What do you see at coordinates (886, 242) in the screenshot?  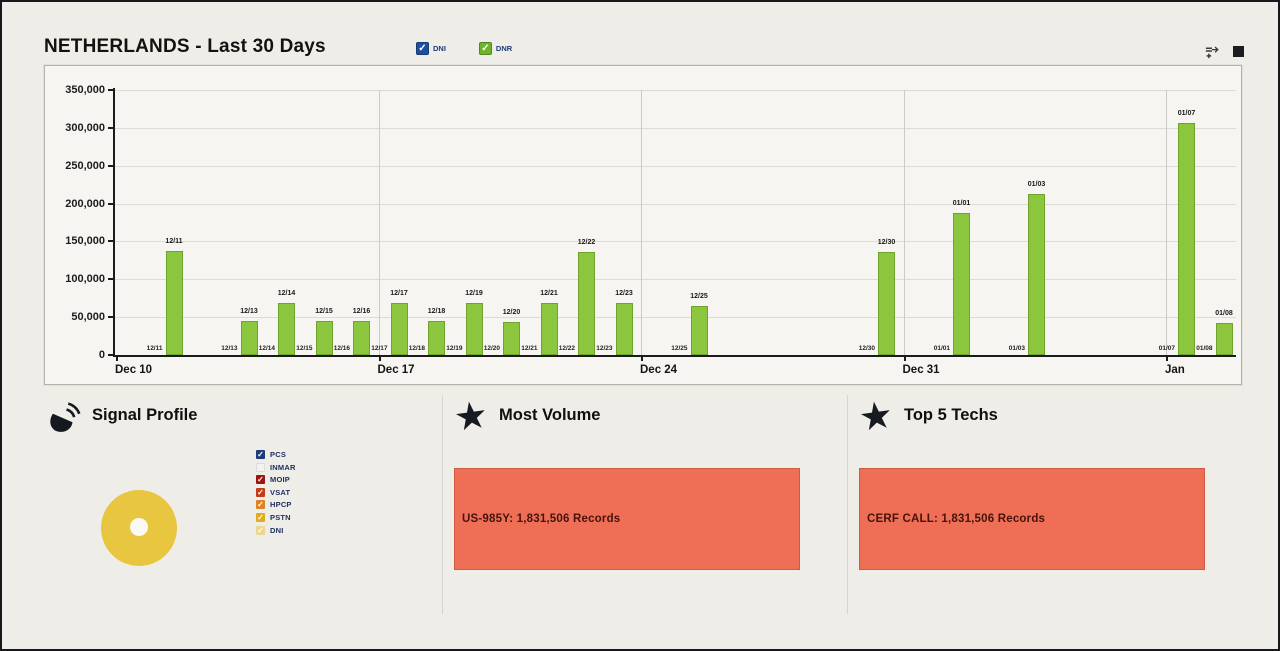 I see `bar-value-label: 12/30` at bounding box center [886, 242].